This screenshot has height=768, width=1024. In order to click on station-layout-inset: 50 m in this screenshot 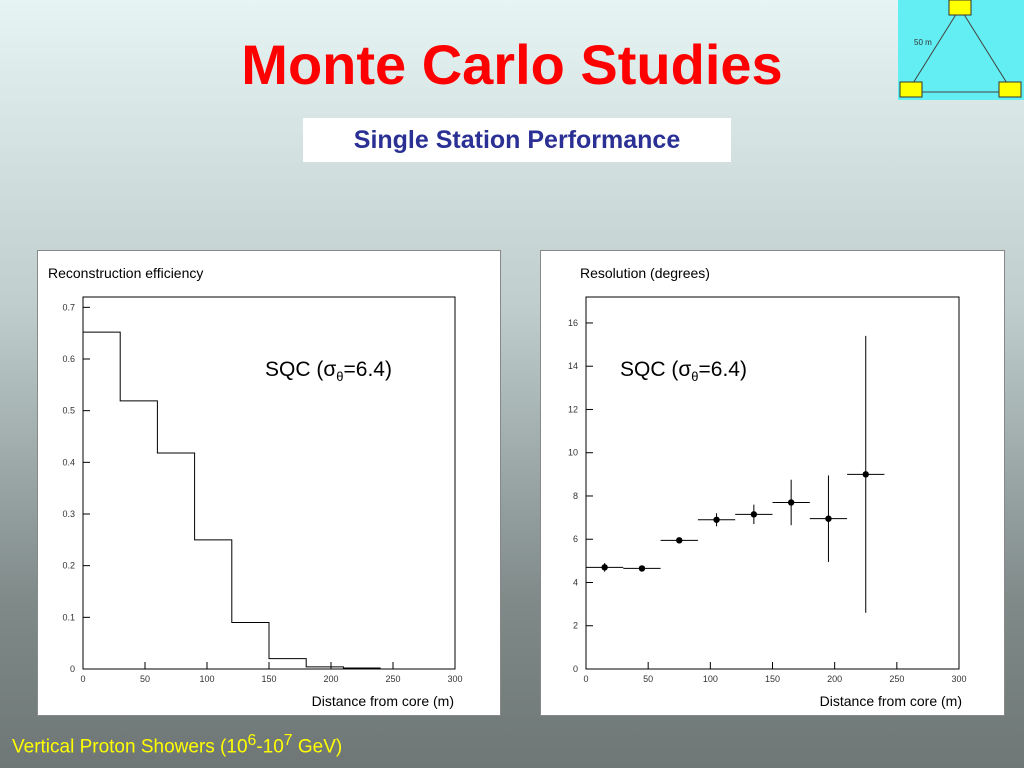, I will do `click(961, 50)`.